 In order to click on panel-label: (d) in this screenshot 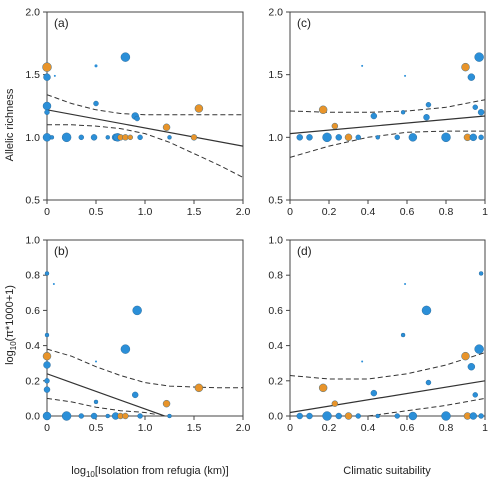, I will do `click(304, 251)`.